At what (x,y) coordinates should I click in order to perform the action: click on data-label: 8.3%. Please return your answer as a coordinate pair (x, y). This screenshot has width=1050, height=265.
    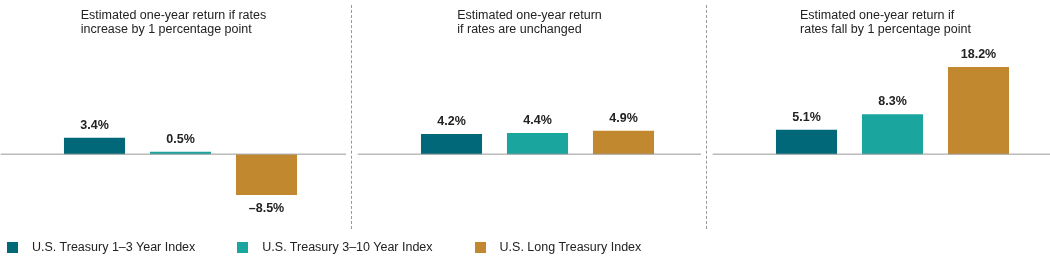
    Looking at the image, I should click on (892, 101).